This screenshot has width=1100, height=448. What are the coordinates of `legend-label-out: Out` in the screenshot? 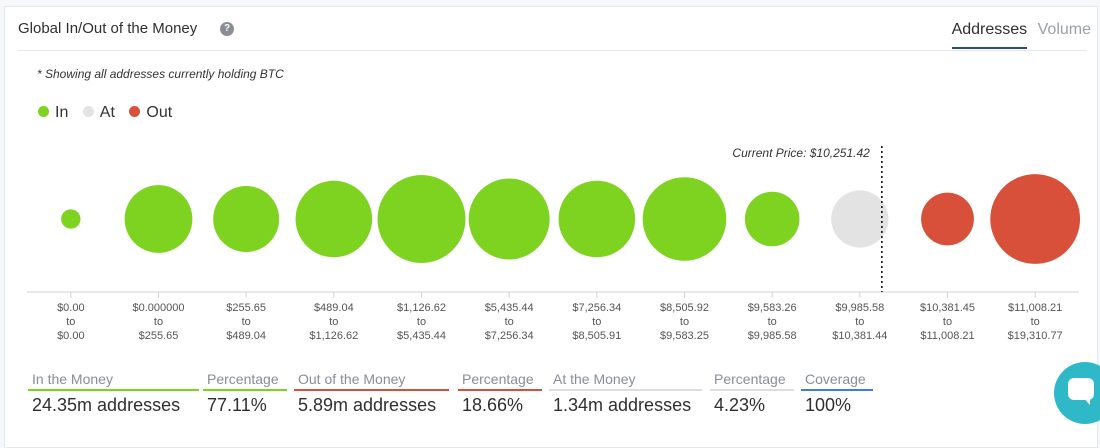 It's located at (159, 112).